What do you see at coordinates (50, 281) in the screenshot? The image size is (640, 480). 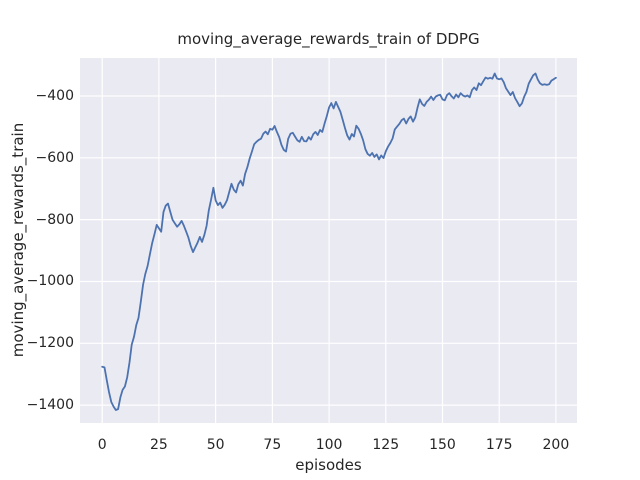 I see `y-tick-label: −1000` at bounding box center [50, 281].